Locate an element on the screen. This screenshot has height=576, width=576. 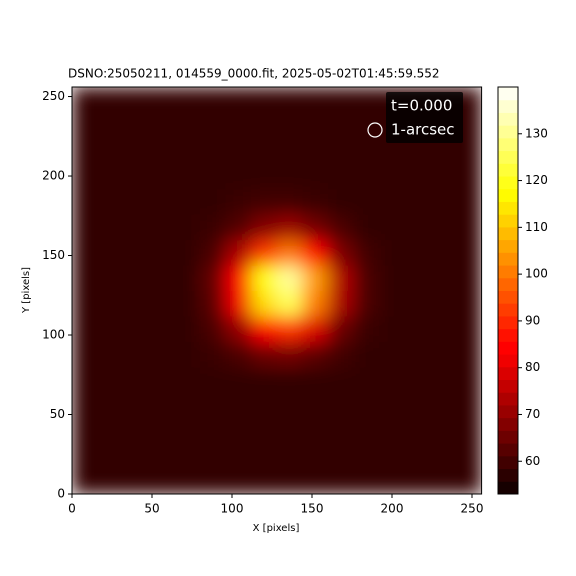
colorbar-tick-label: 60 is located at coordinates (532, 461).